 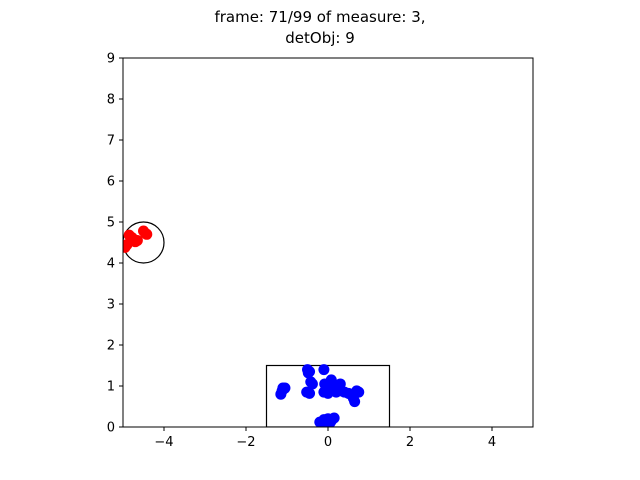 What do you see at coordinates (245, 442) in the screenshot?
I see `x-tick-label: −2` at bounding box center [245, 442].